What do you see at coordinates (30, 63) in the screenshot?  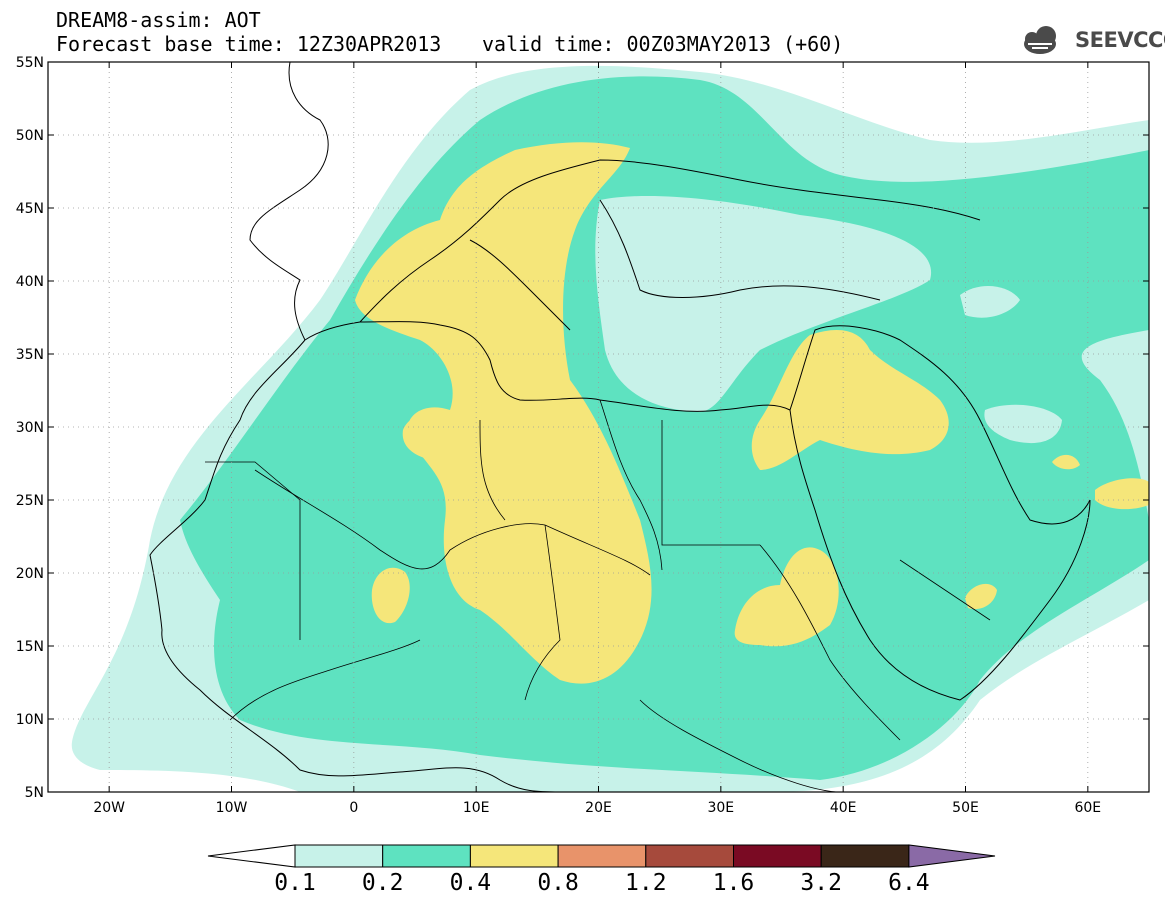 I see `lat-label: 55N` at bounding box center [30, 63].